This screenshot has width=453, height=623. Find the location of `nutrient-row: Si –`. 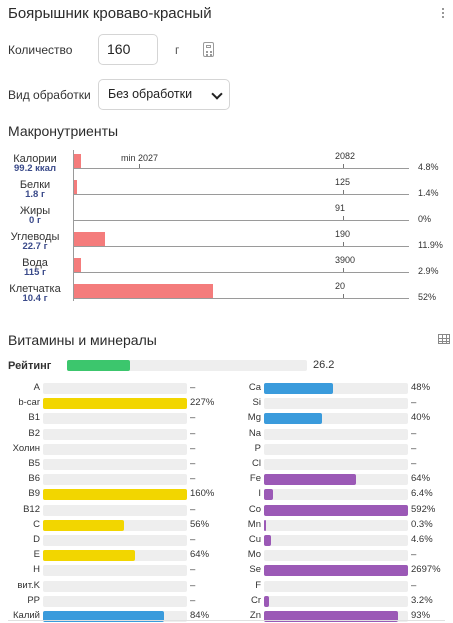

nutrient-row: Si – is located at coordinates (226, 403).